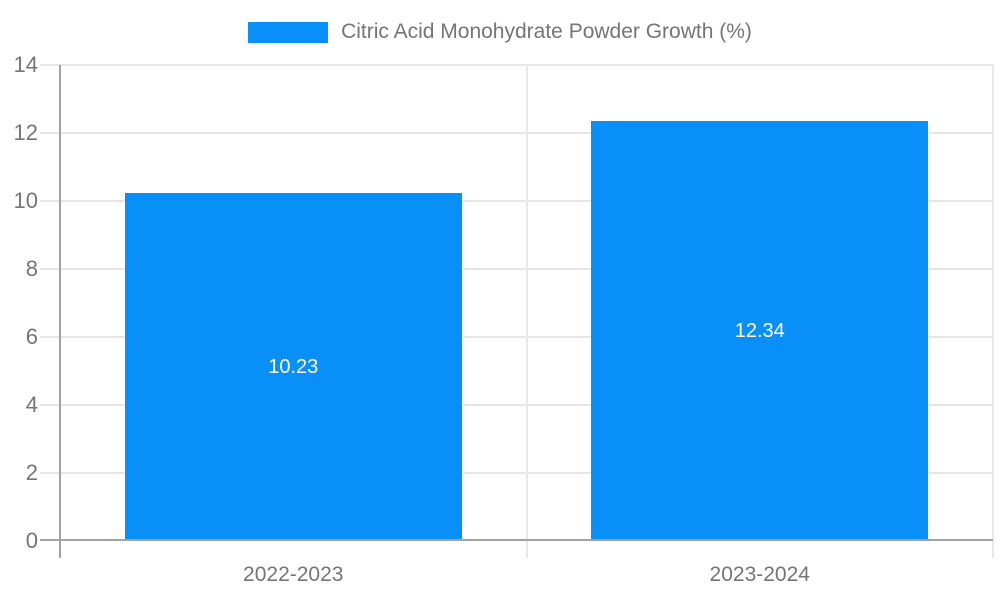 The height and width of the screenshot is (600, 1000). What do you see at coordinates (25, 132) in the screenshot?
I see `y-tick-label: 12` at bounding box center [25, 132].